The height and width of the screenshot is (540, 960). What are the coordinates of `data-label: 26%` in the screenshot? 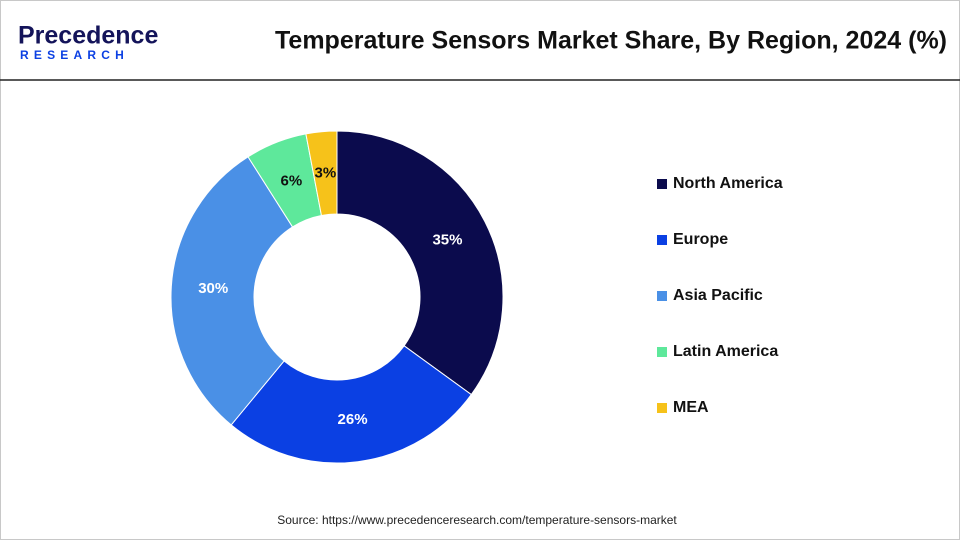 It's located at (353, 419).